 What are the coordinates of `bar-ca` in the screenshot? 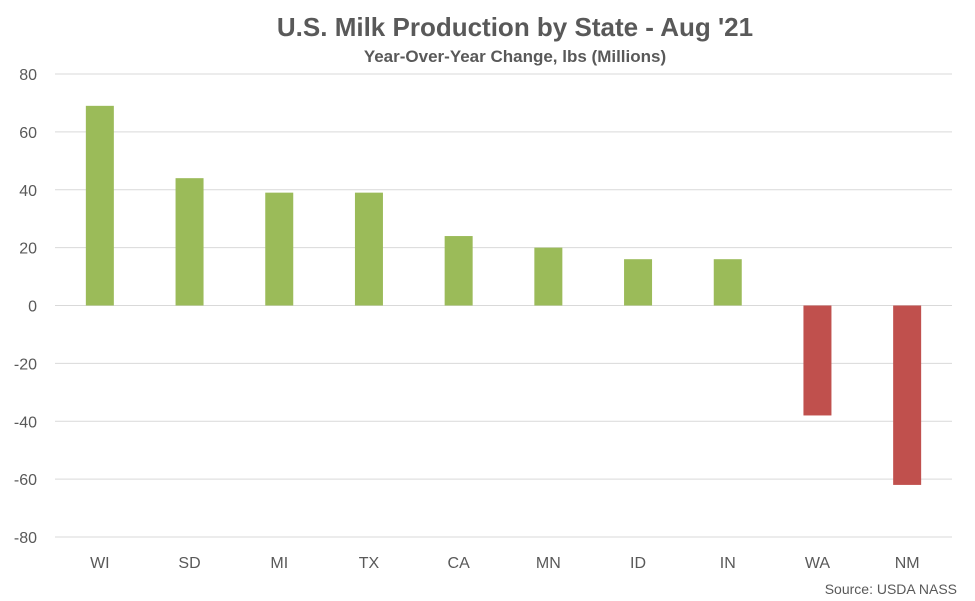 It's located at (458, 271).